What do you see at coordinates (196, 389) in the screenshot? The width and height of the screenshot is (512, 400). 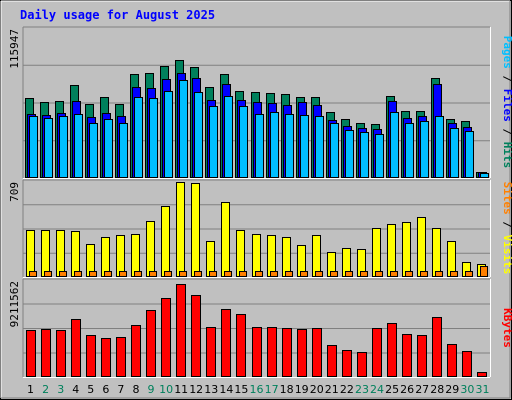 I see `x-tick-day-12: 12` at bounding box center [196, 389].